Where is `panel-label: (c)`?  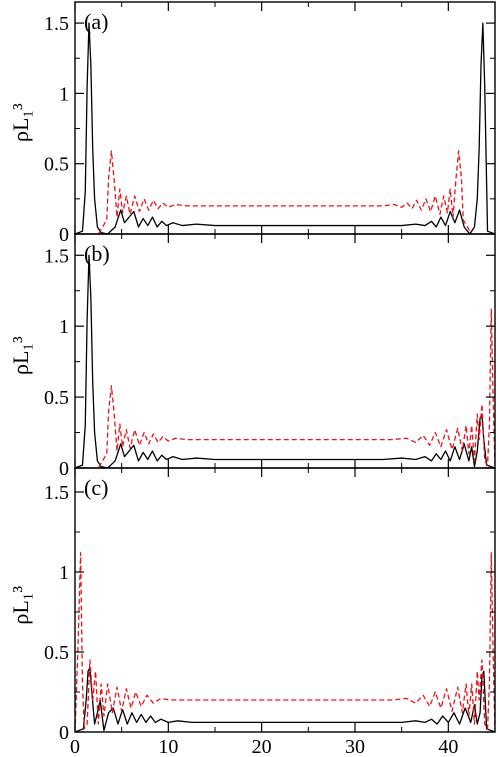
panel-label: (c) is located at coordinates (96, 487).